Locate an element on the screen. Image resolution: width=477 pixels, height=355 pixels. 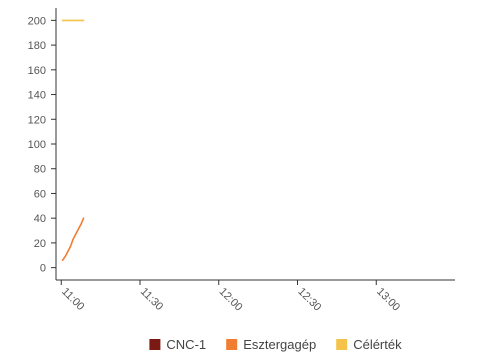
legend-item: Célérték is located at coordinates (369, 344).